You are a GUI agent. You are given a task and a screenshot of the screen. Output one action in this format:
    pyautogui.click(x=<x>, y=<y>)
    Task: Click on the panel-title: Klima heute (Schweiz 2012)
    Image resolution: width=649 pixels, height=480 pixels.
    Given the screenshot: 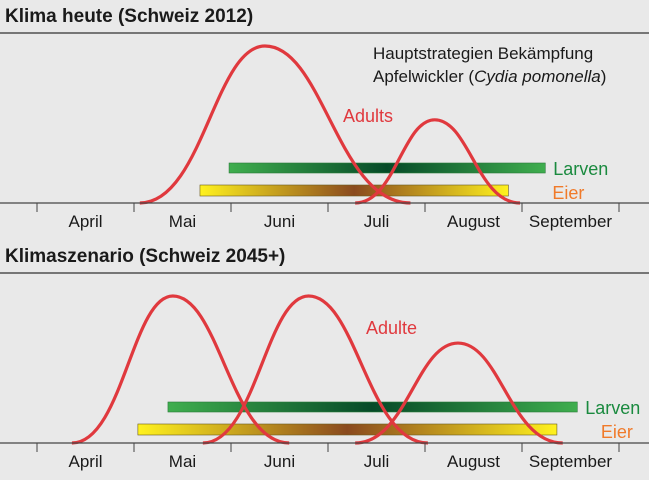 What is the action you would take?
    pyautogui.click(x=129, y=16)
    